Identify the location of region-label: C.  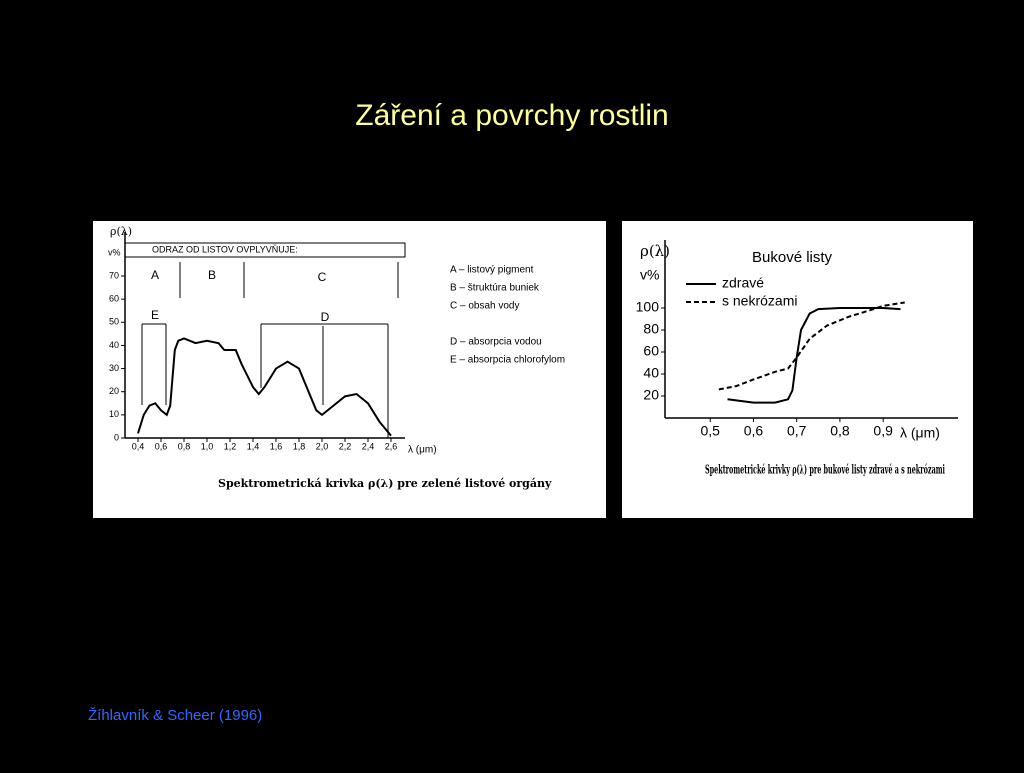
(322, 277).